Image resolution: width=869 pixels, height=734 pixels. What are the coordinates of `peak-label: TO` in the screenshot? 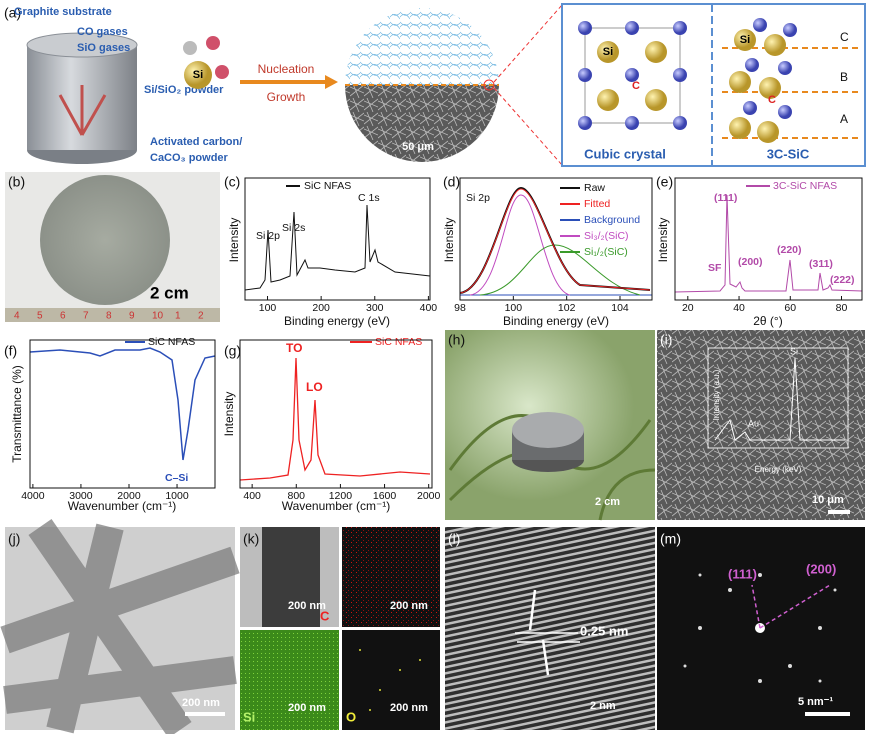 It's located at (294, 348).